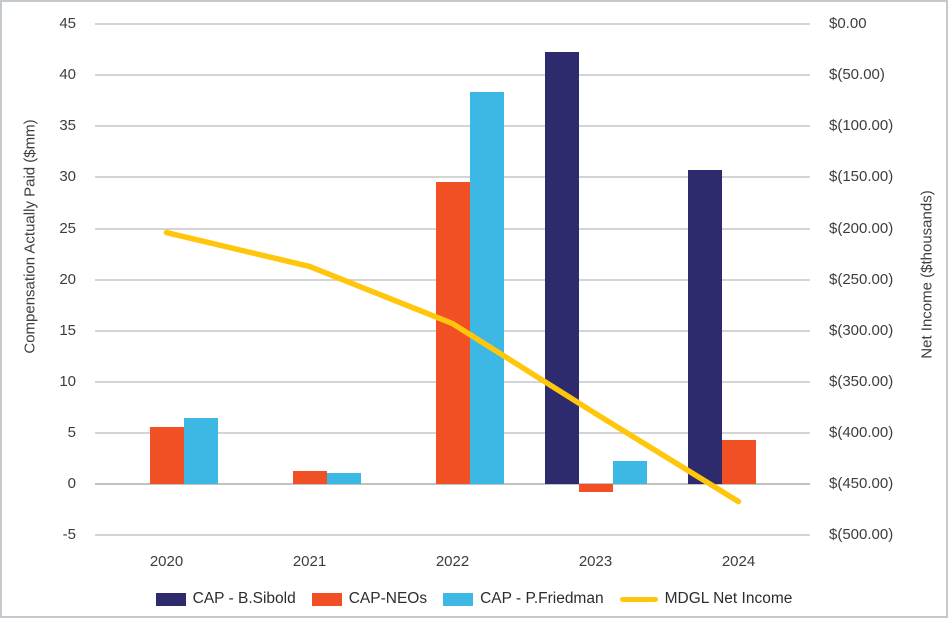 Image resolution: width=948 pixels, height=618 pixels. What do you see at coordinates (848, 23) in the screenshot?
I see `right-axis-tick: $0.00` at bounding box center [848, 23].